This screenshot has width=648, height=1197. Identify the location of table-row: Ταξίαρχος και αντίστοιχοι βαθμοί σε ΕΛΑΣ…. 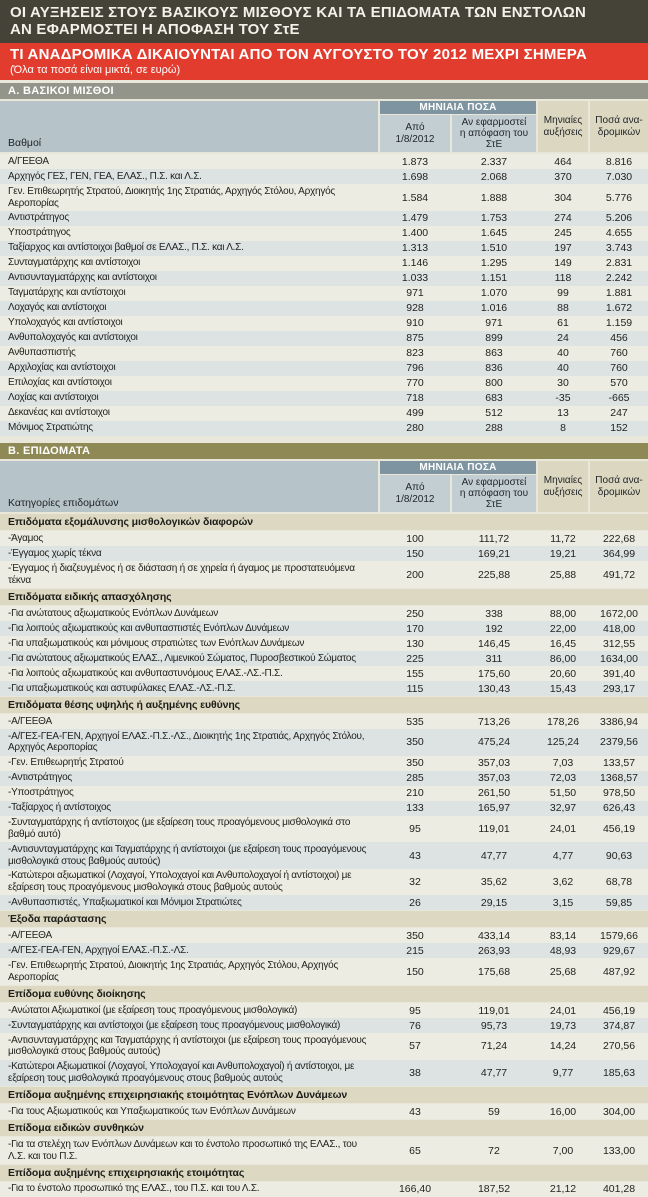
(324, 248).